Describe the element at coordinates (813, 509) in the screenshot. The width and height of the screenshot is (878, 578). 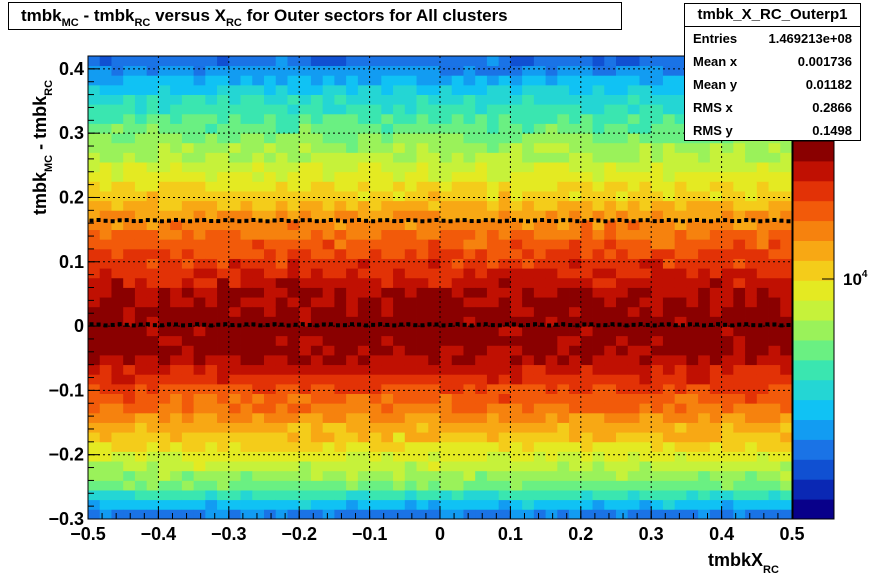
I see `colorbar-bin` at that location.